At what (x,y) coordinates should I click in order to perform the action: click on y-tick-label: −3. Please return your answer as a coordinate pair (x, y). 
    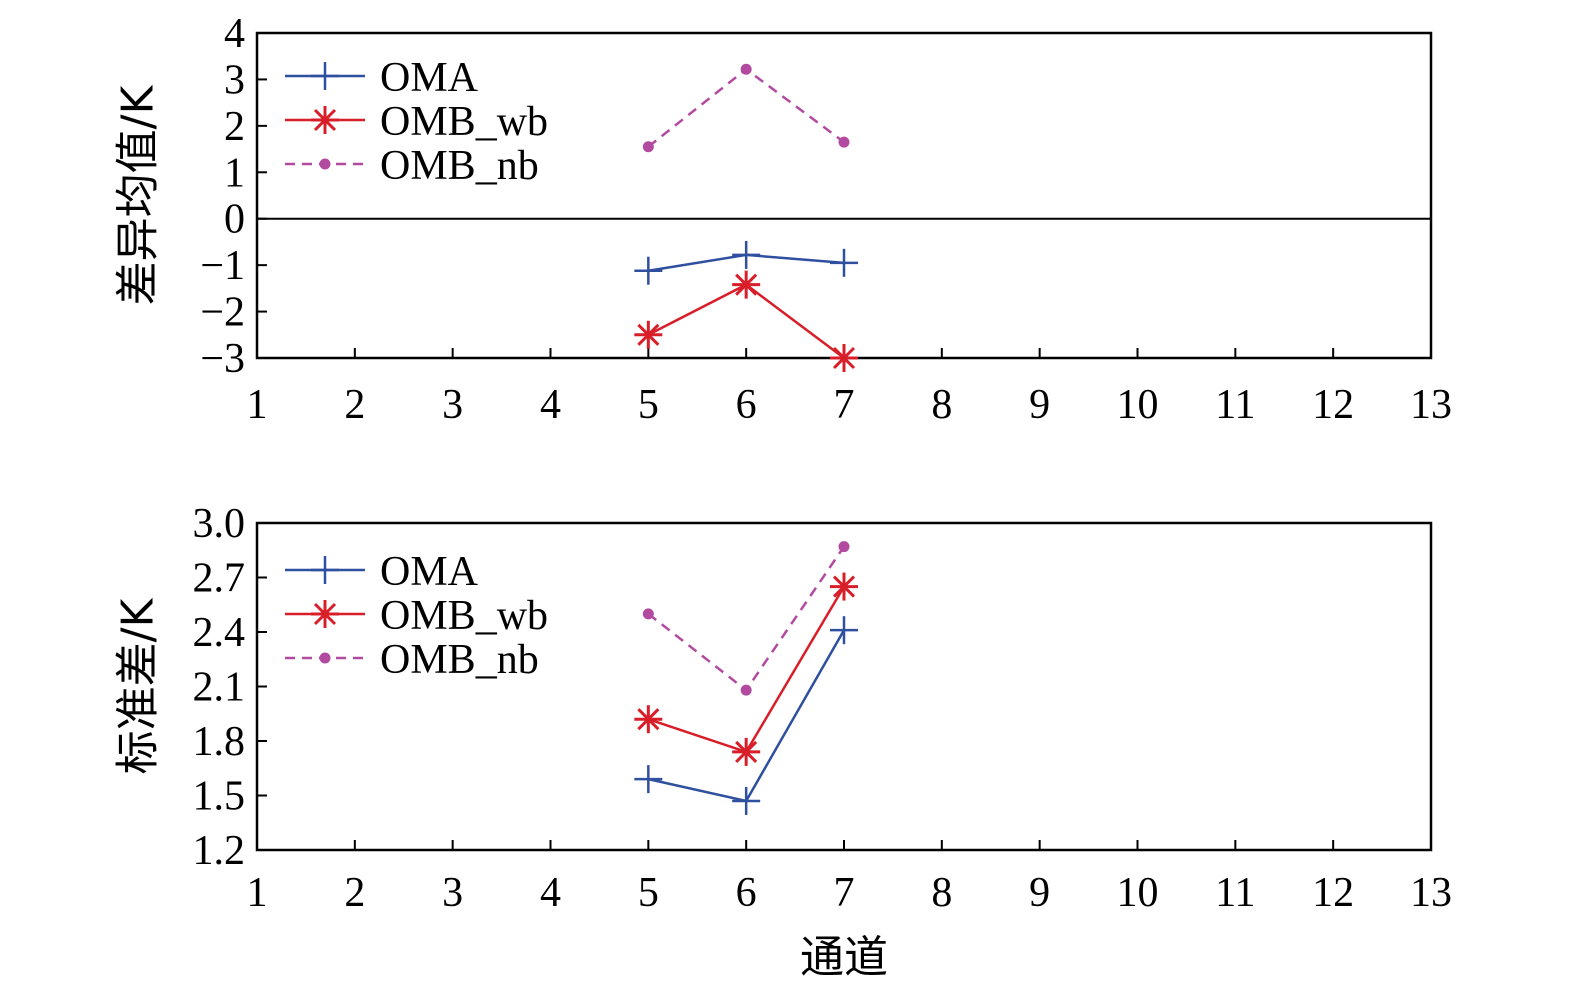
    Looking at the image, I should click on (222, 359).